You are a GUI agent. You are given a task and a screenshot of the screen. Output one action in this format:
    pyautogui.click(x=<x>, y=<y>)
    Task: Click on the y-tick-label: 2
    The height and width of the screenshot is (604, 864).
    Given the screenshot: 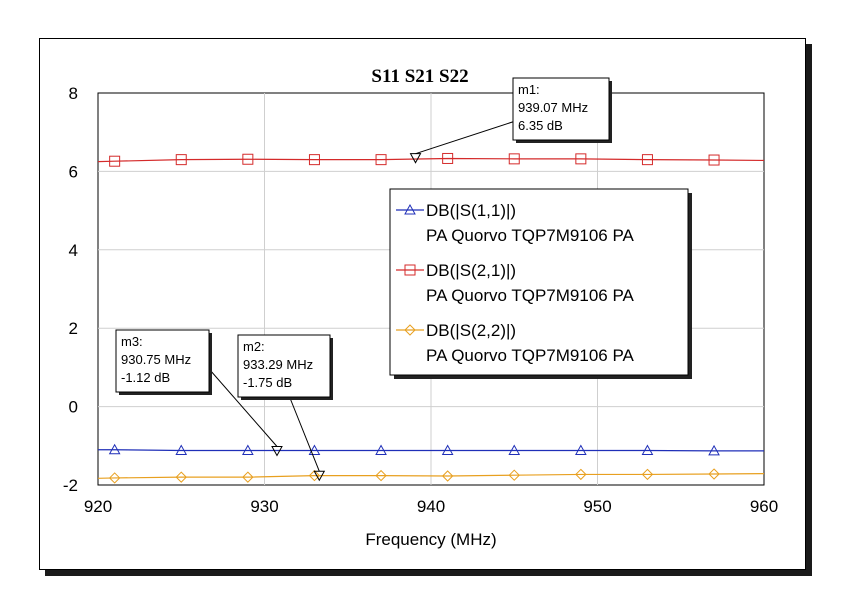 What is the action you would take?
    pyautogui.click(x=73, y=328)
    